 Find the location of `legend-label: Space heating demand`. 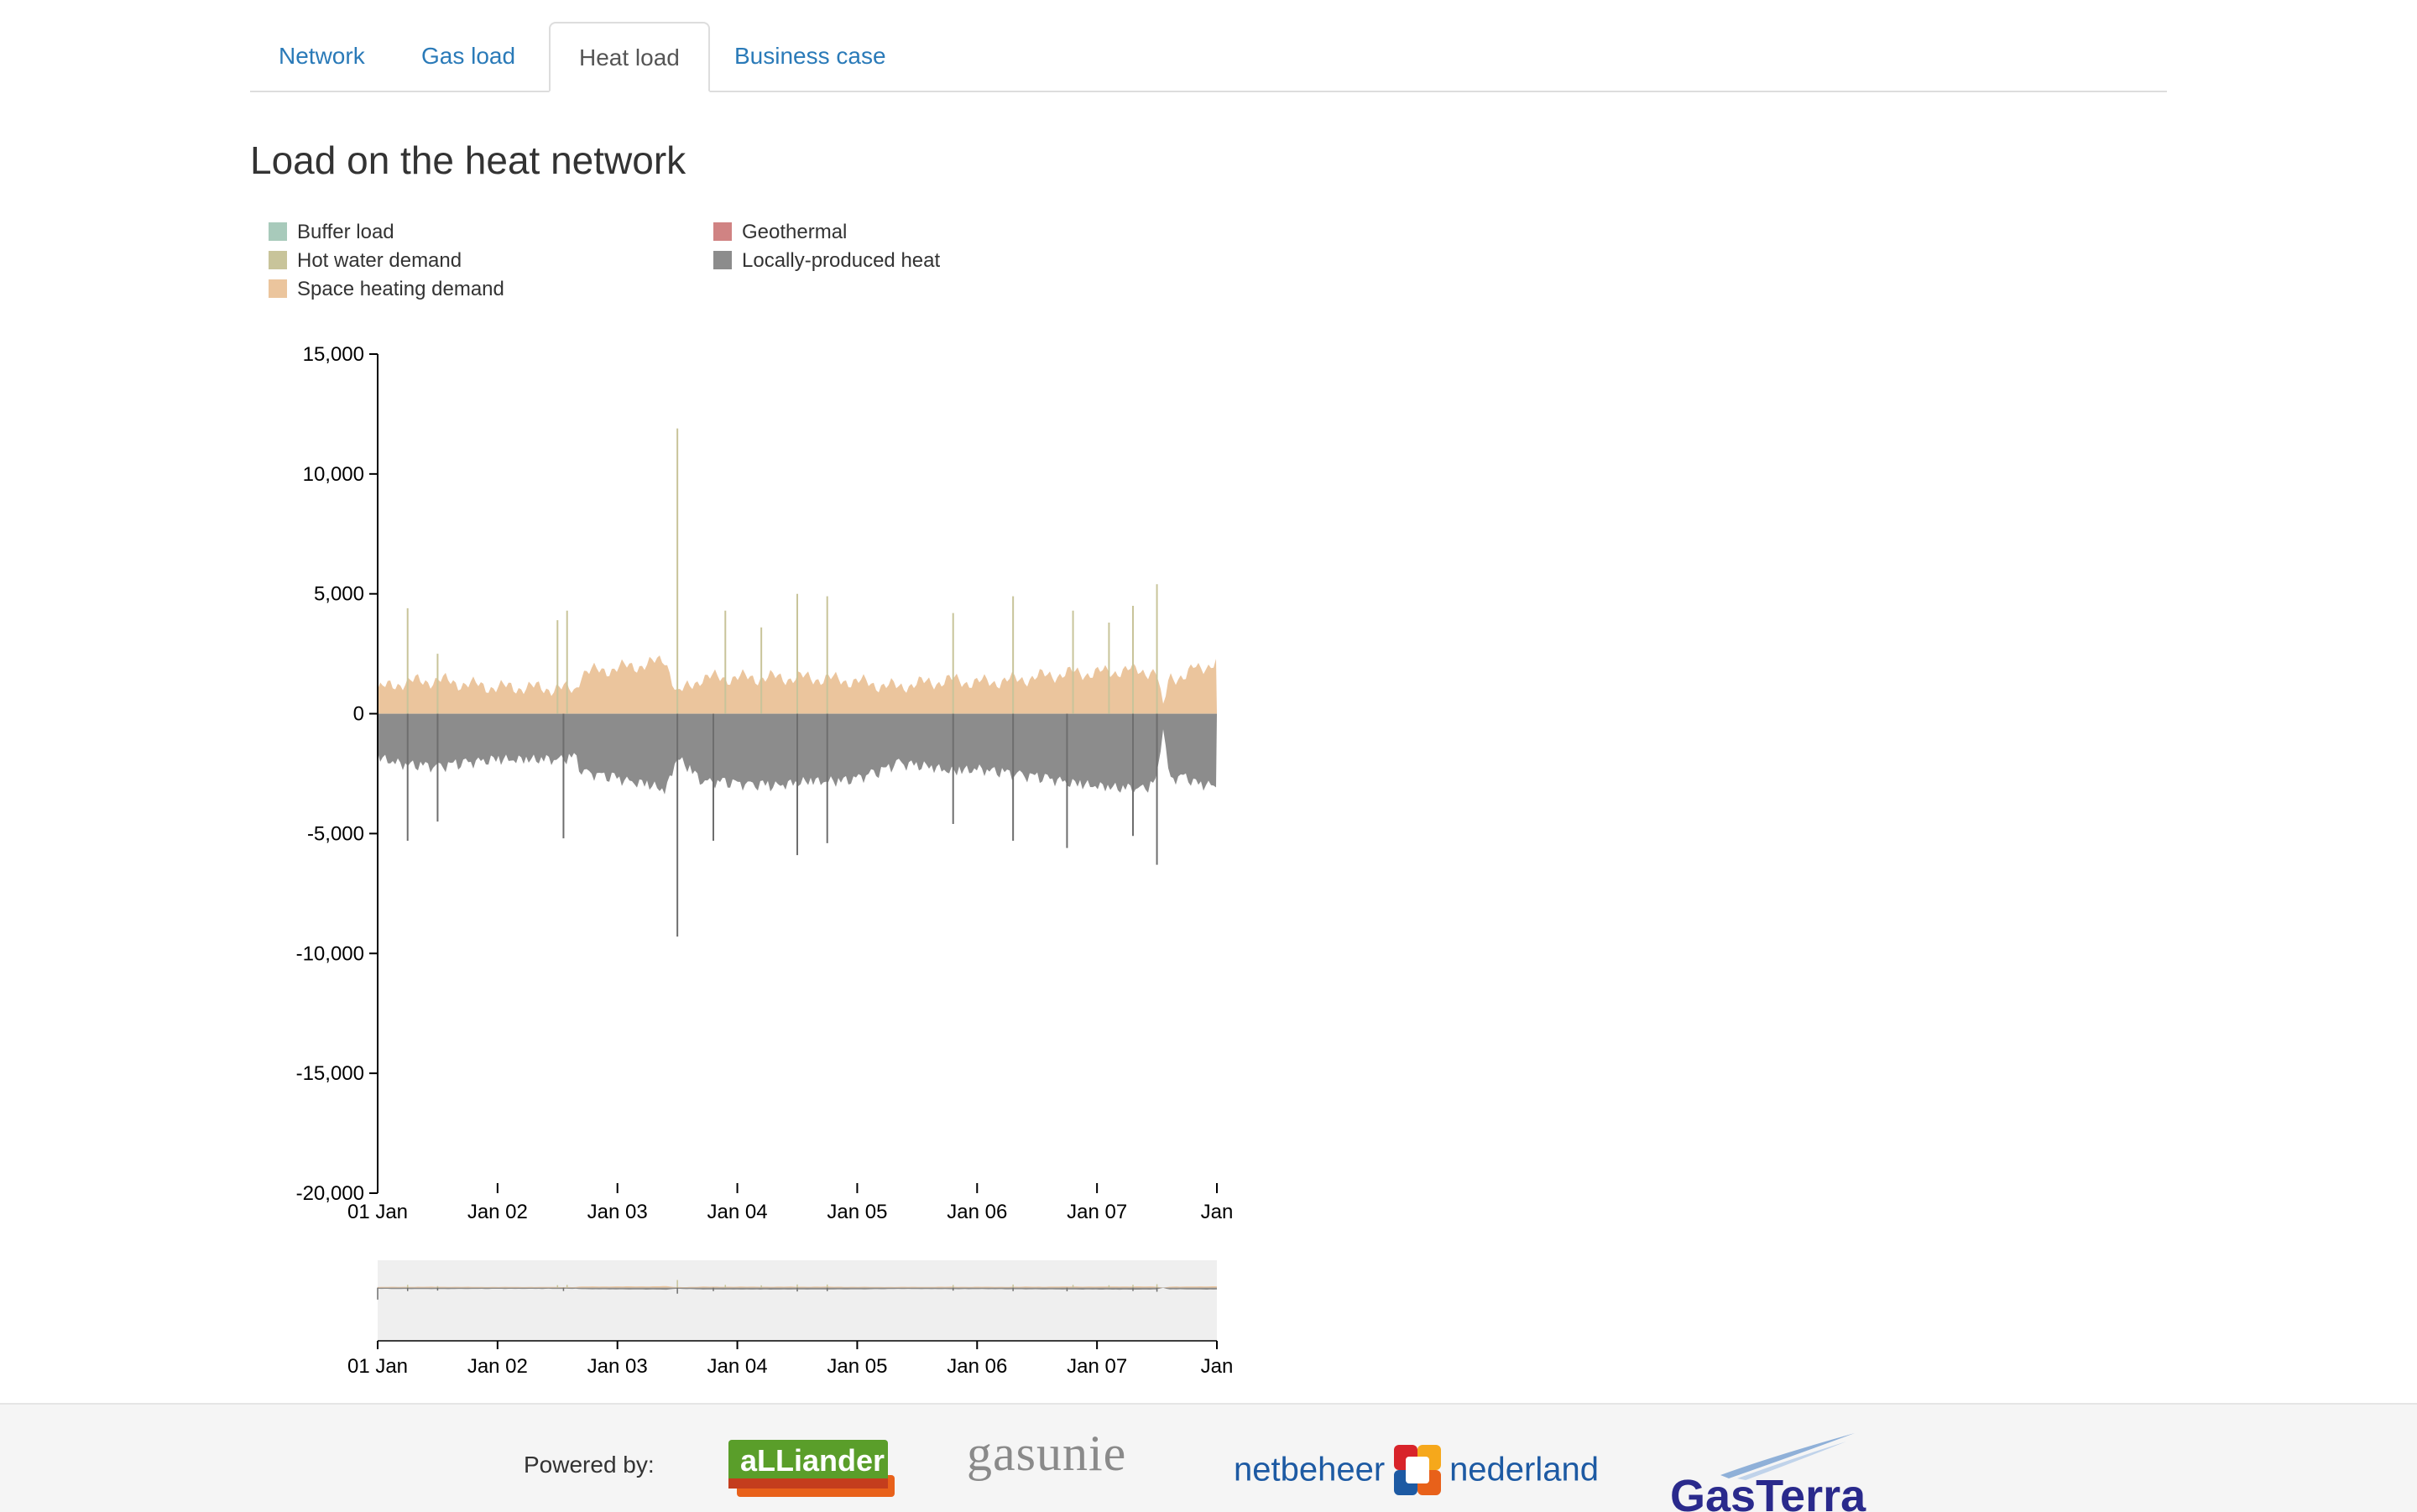

legend-label: Space heating demand is located at coordinates (400, 289).